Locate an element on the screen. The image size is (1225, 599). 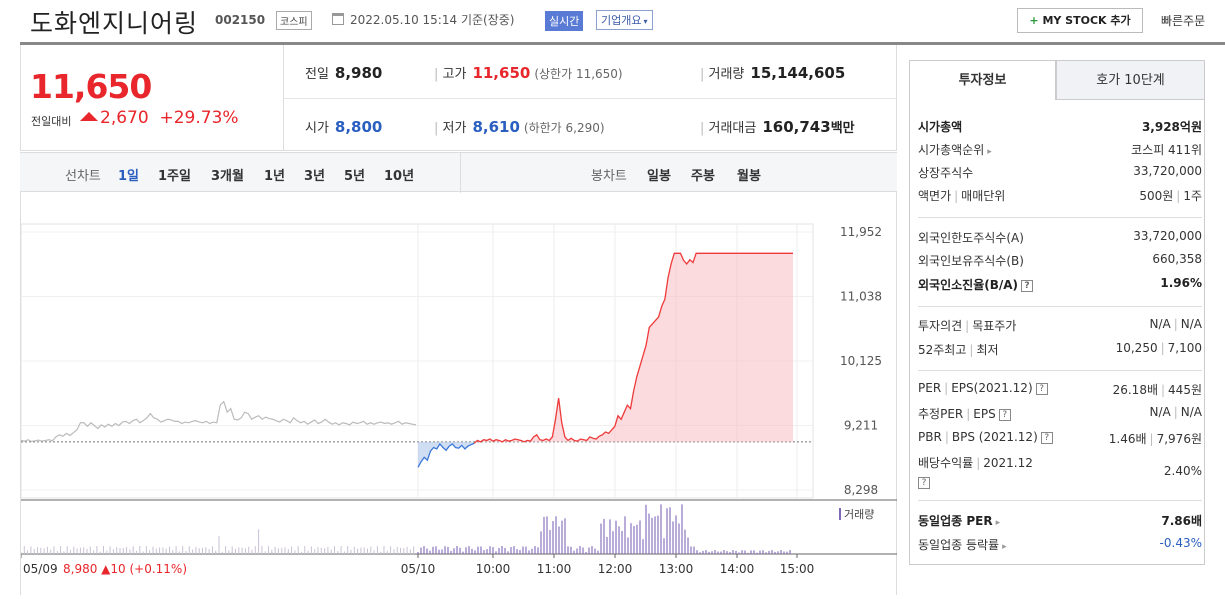
open-price: 시가 8,800 is located at coordinates (343, 126).